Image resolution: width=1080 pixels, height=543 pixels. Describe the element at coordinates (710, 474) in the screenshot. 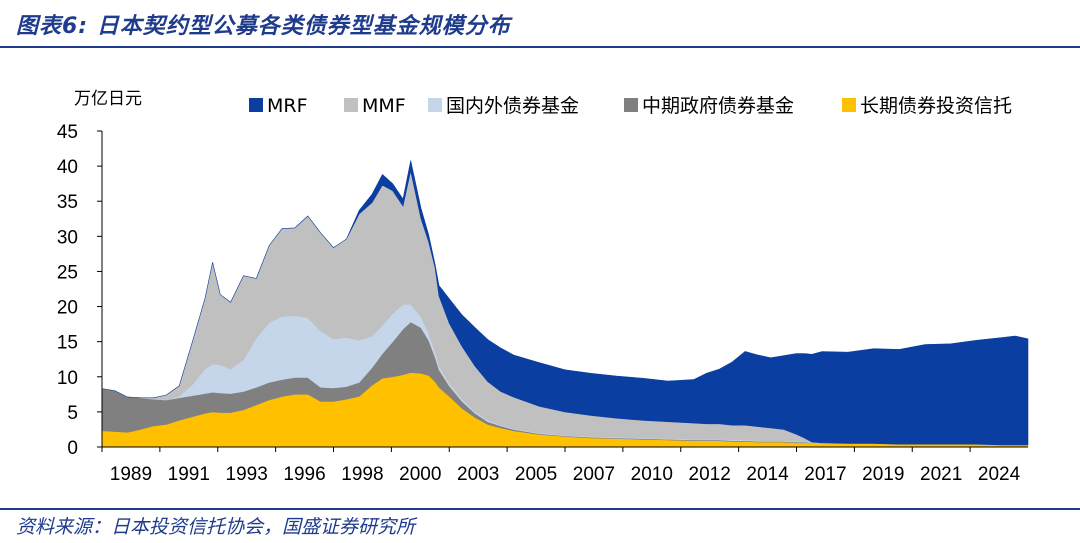

I see `x-tick-label: 2012` at that location.